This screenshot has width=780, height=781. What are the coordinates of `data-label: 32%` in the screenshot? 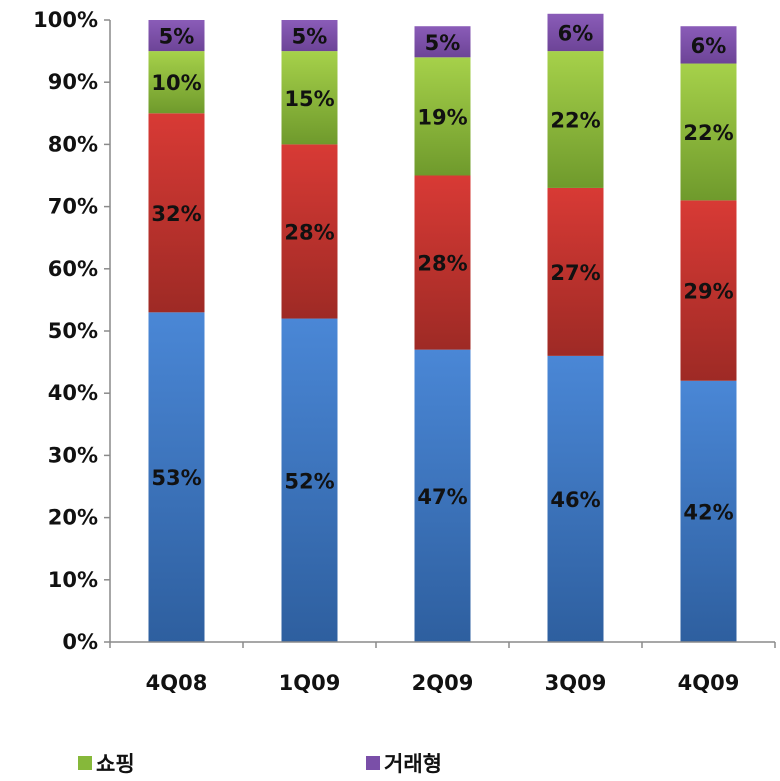 It's located at (176, 214).